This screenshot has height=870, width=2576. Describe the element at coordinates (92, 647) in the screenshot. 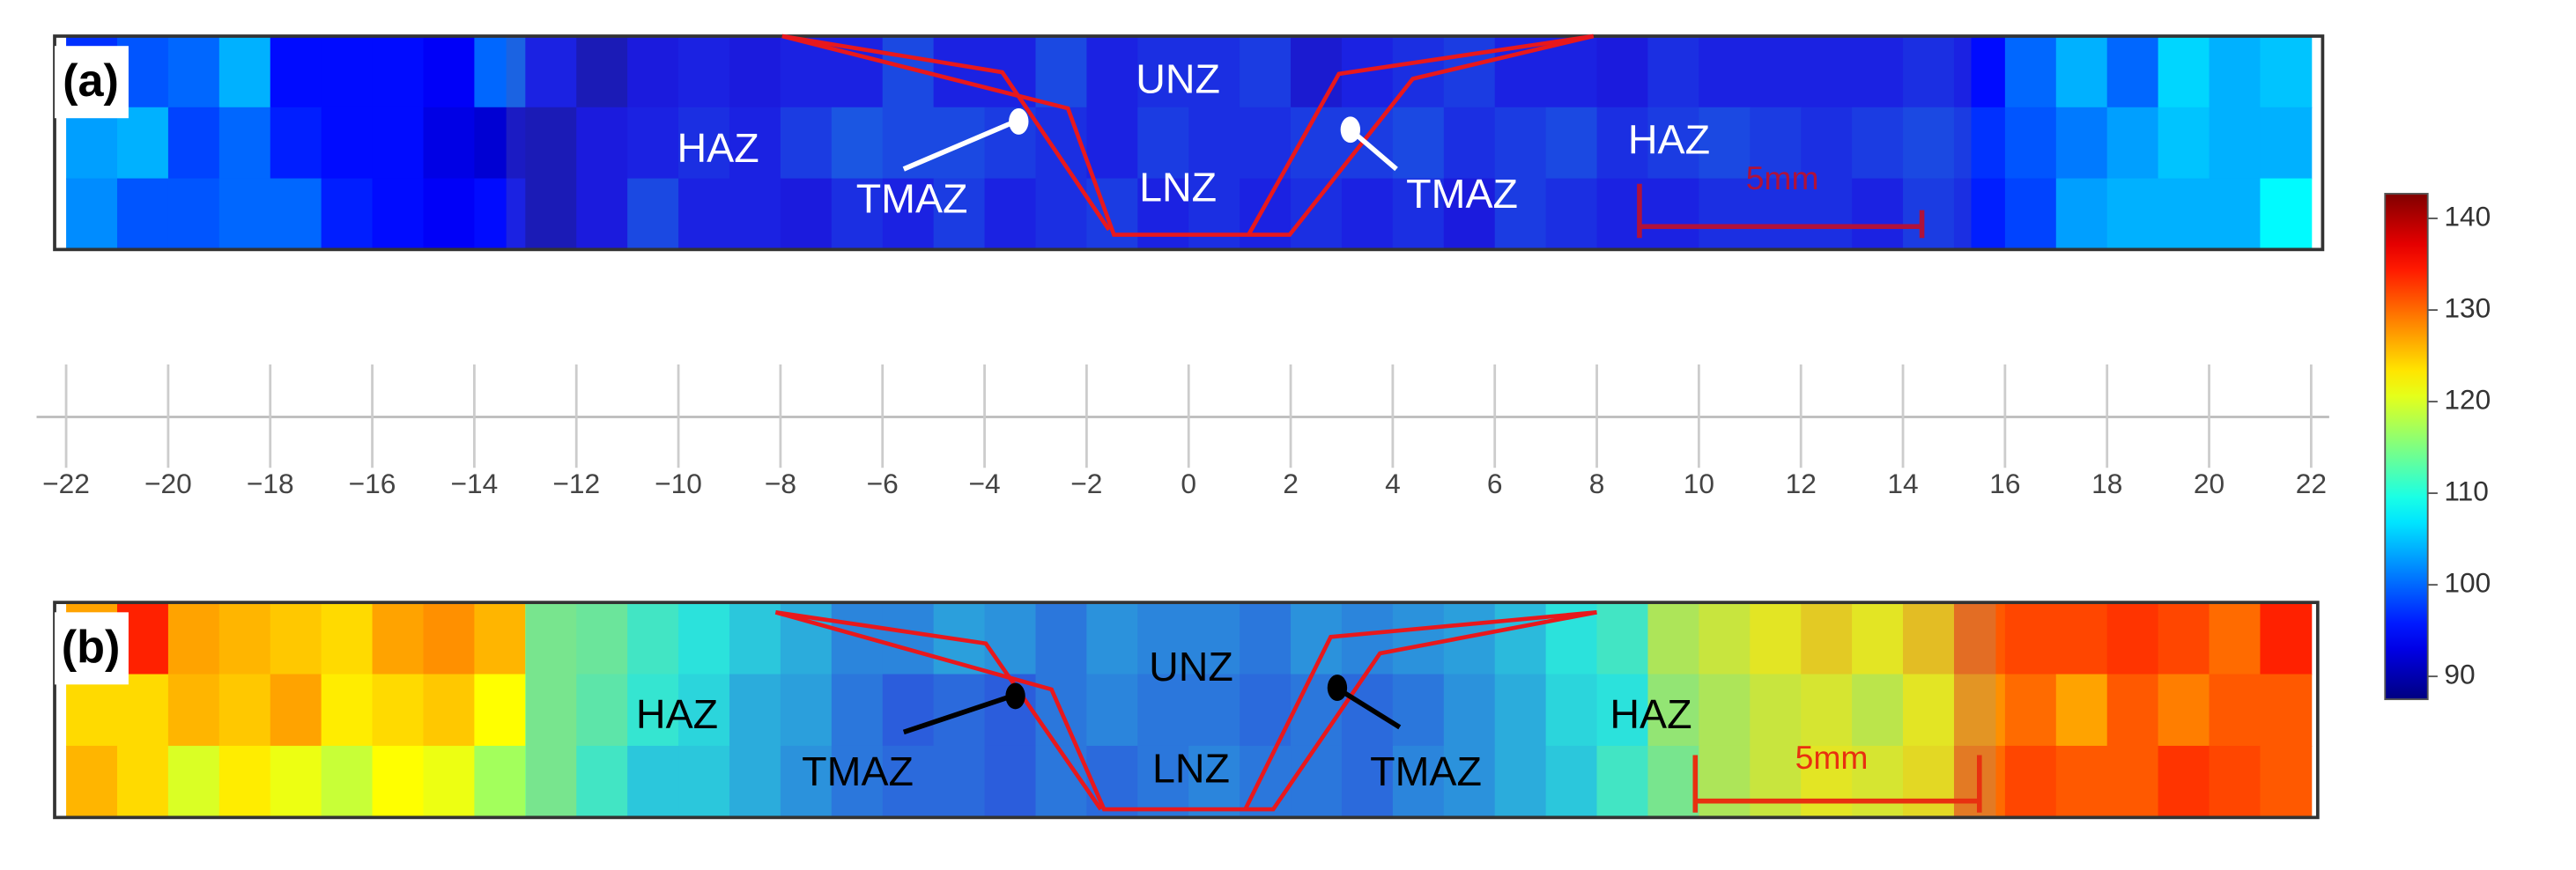

I see `panel-label: (b)` at that location.